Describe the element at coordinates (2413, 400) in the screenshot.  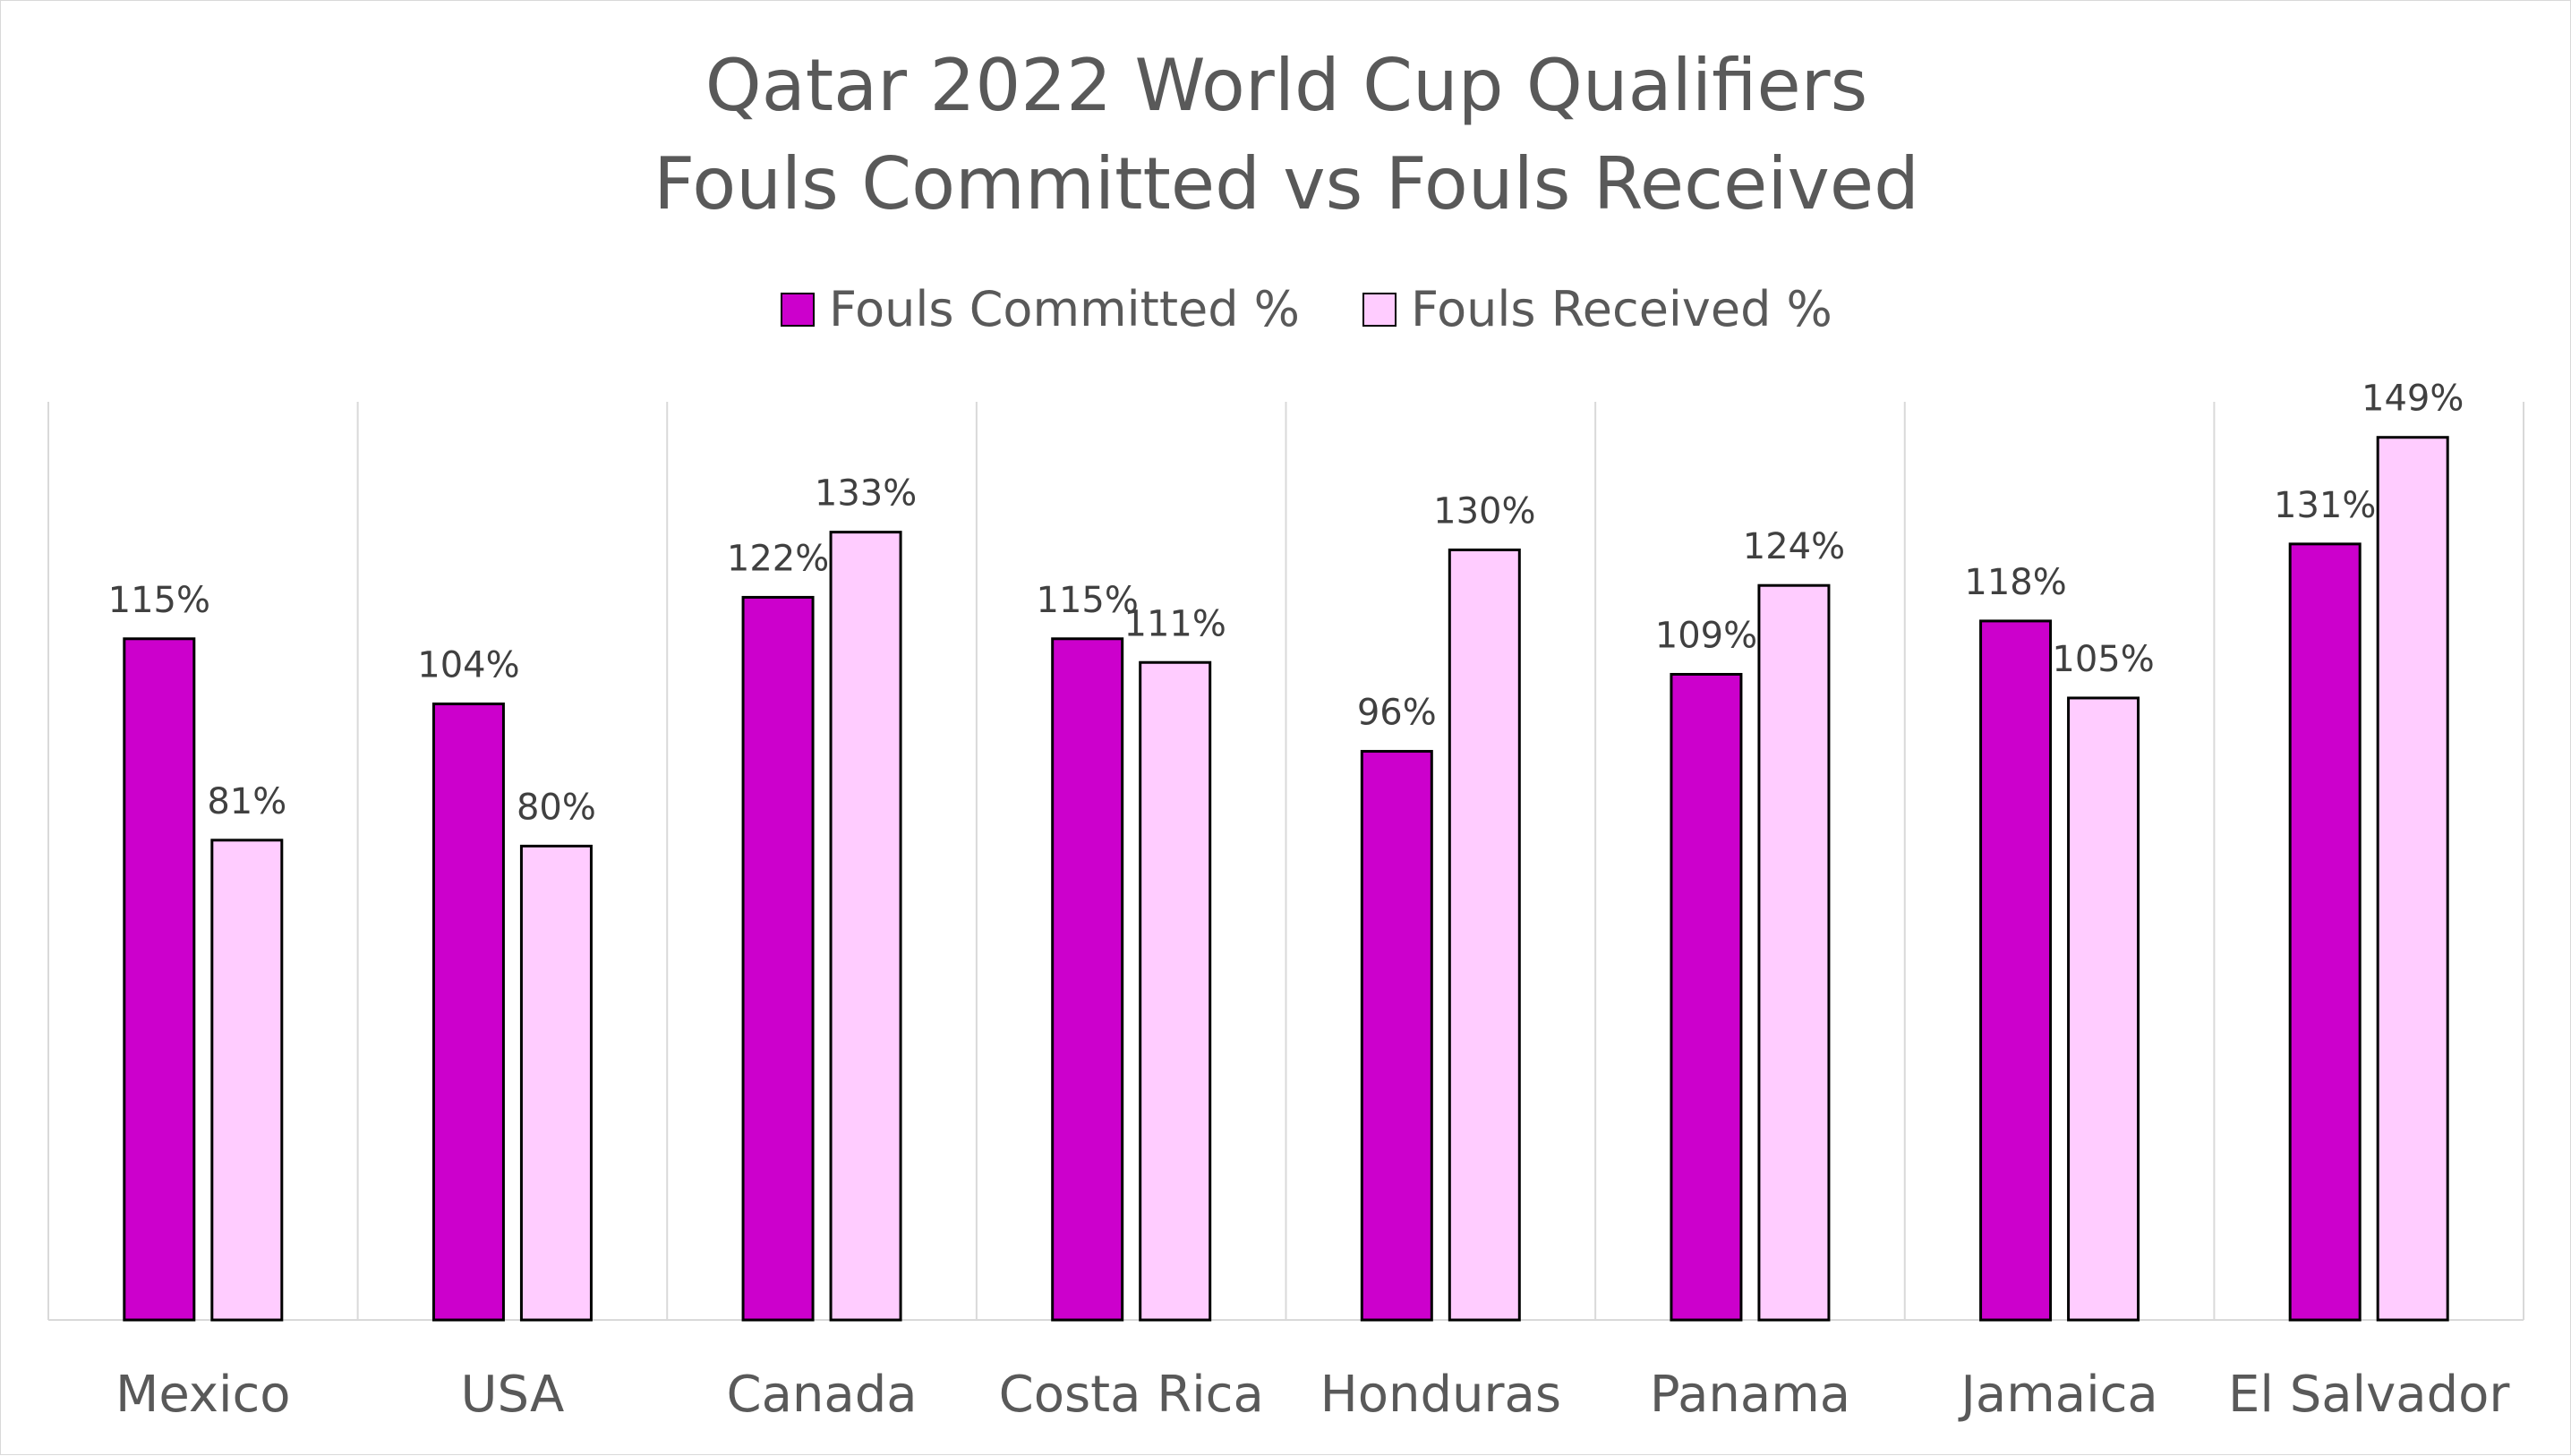
I see `data-label: 149%` at that location.